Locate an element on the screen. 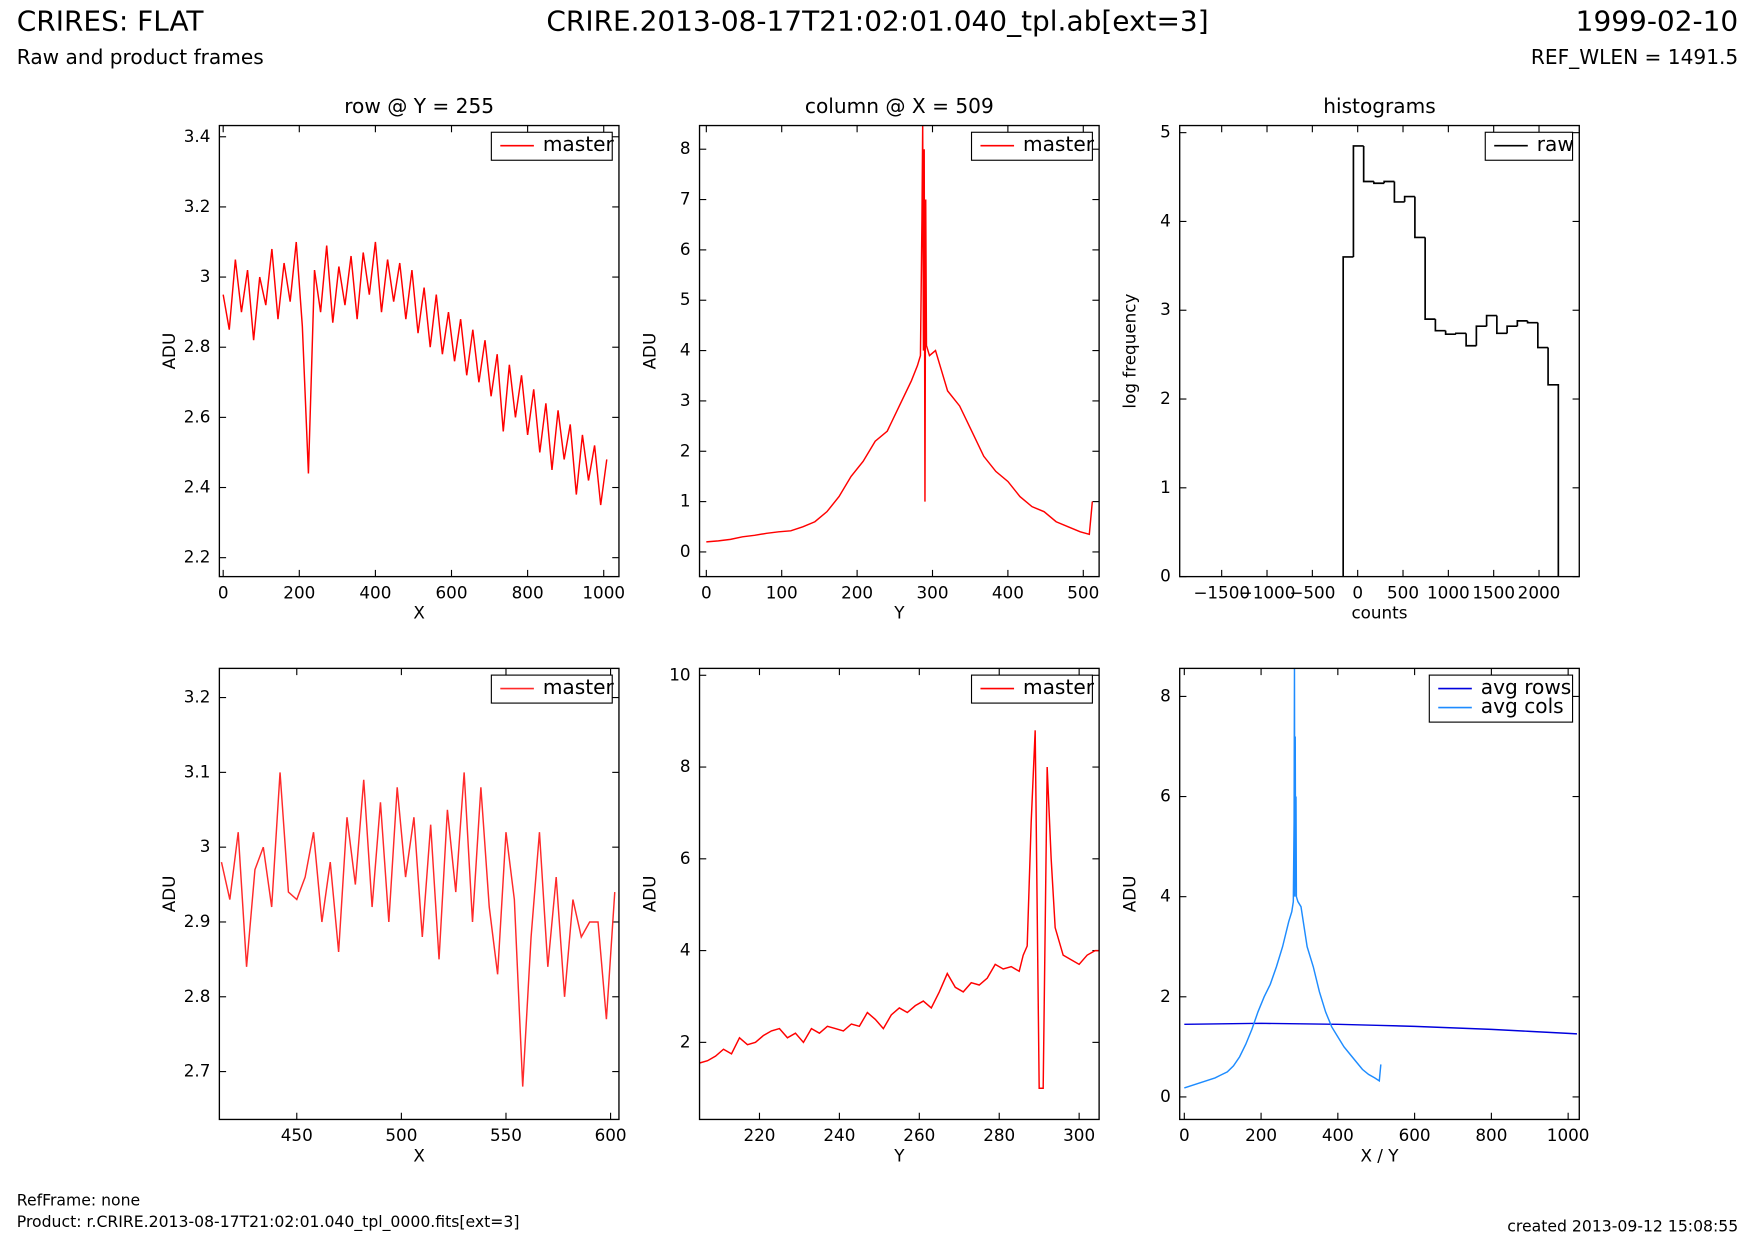 This screenshot has width=1755, height=1245. x-tick-label: −1000 is located at coordinates (1267, 592).